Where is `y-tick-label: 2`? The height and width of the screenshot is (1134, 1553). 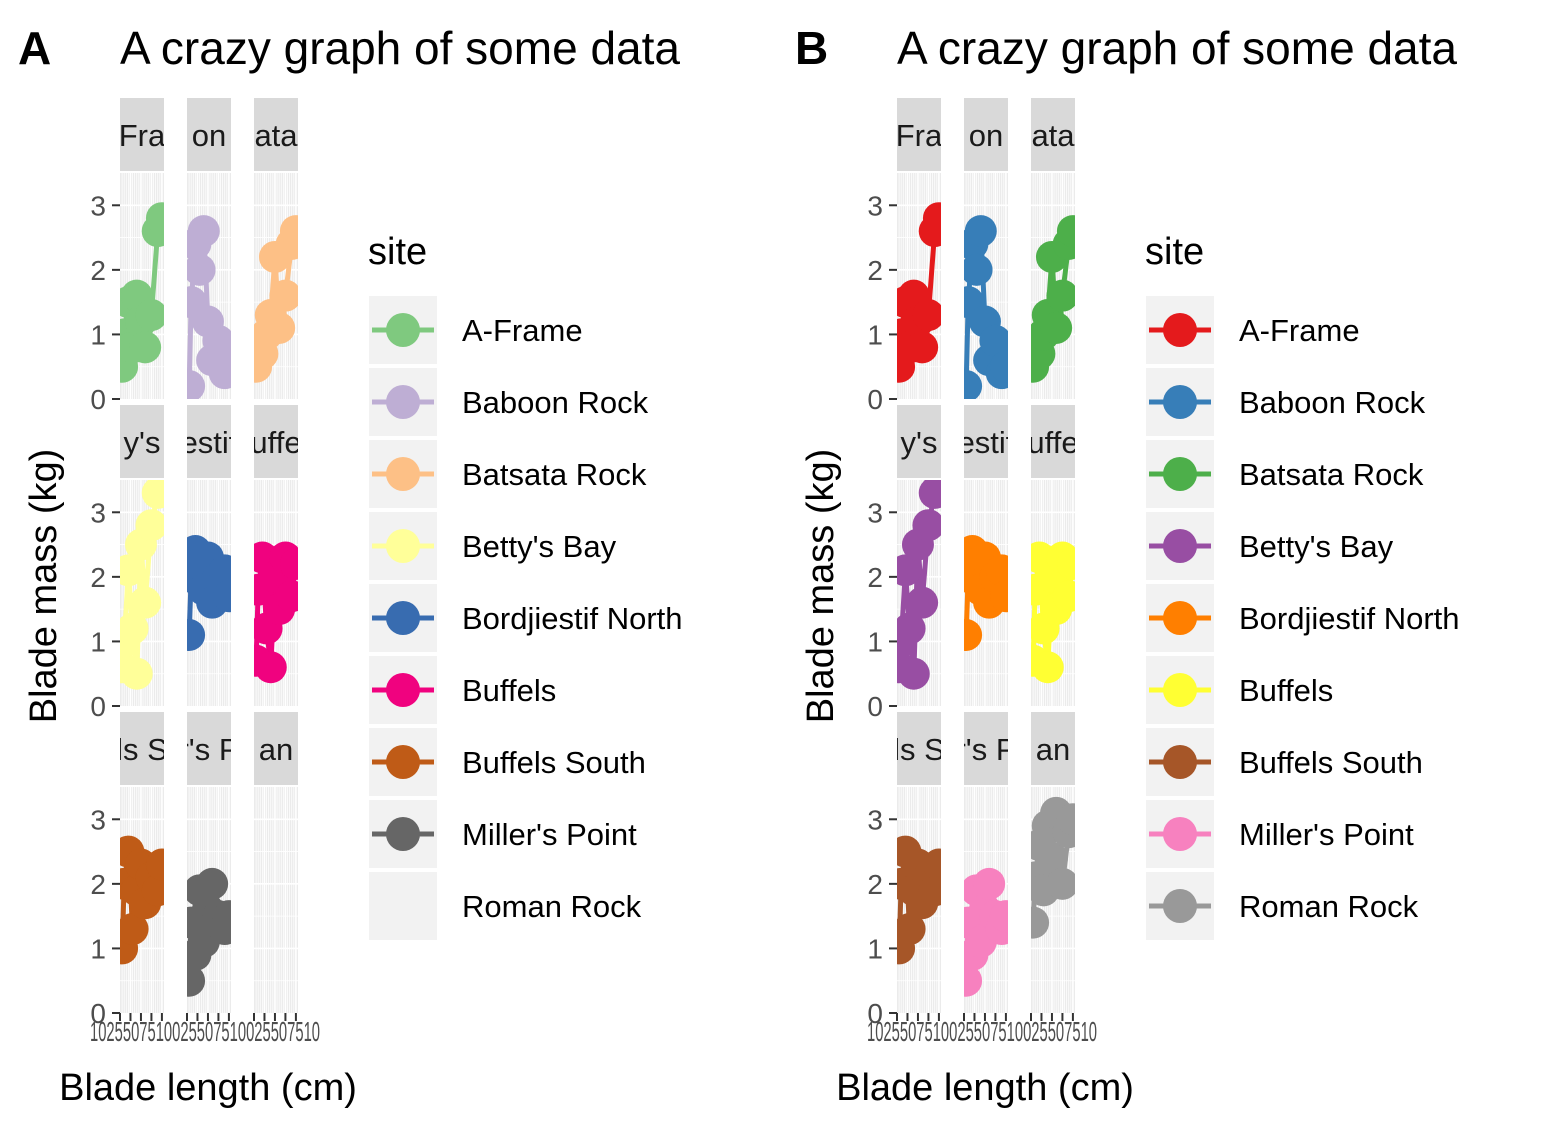 y-tick-label: 2 is located at coordinates (98, 577).